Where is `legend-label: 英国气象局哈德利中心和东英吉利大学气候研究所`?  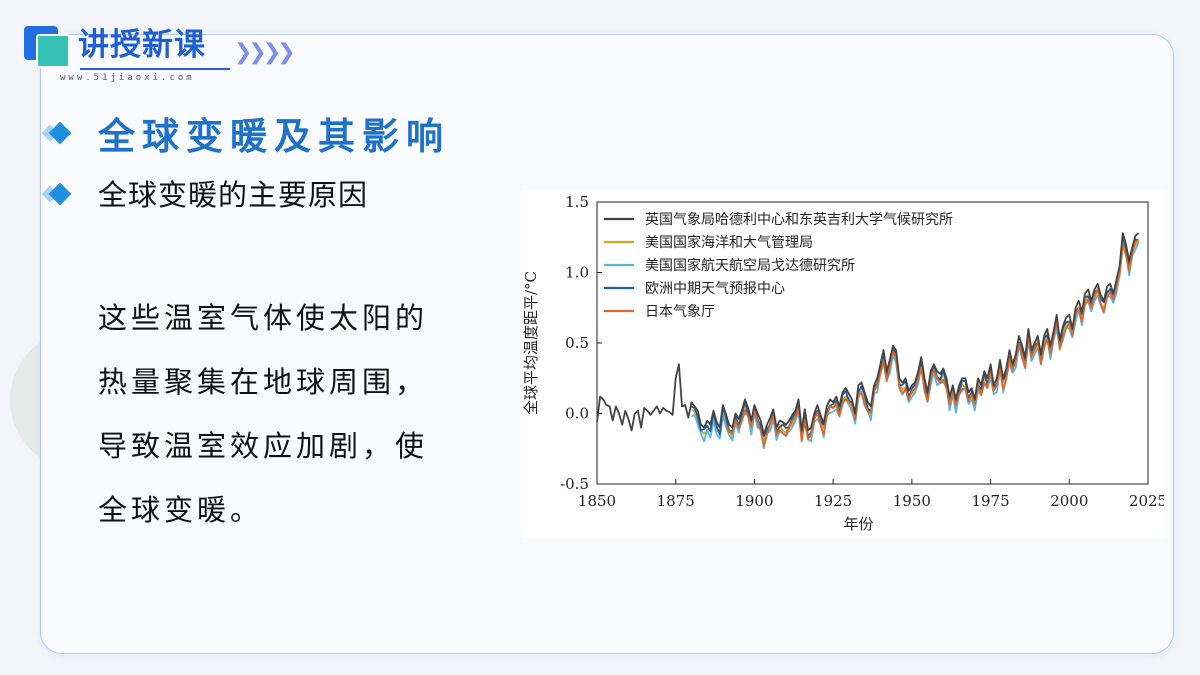
legend-label: 英国气象局哈德利中心和东英吉利大学气候研究所 is located at coordinates (799, 219).